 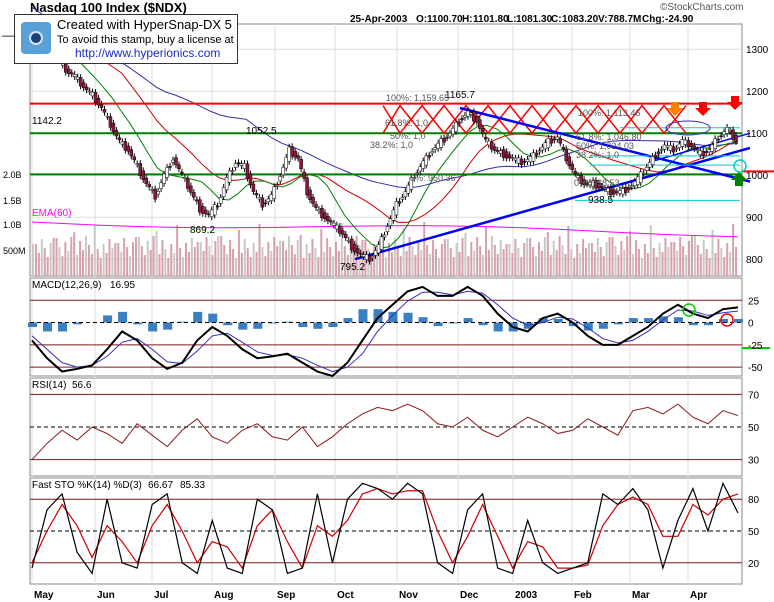 I want to click on ema-line, so click(x=385, y=229).